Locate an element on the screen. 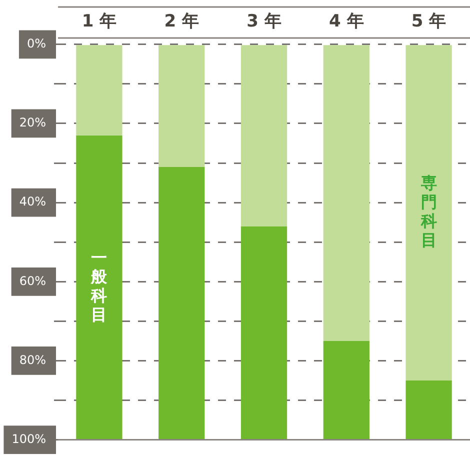 The height and width of the screenshot is (455, 470). x-tick-label: 1 年 is located at coordinates (99, 22).